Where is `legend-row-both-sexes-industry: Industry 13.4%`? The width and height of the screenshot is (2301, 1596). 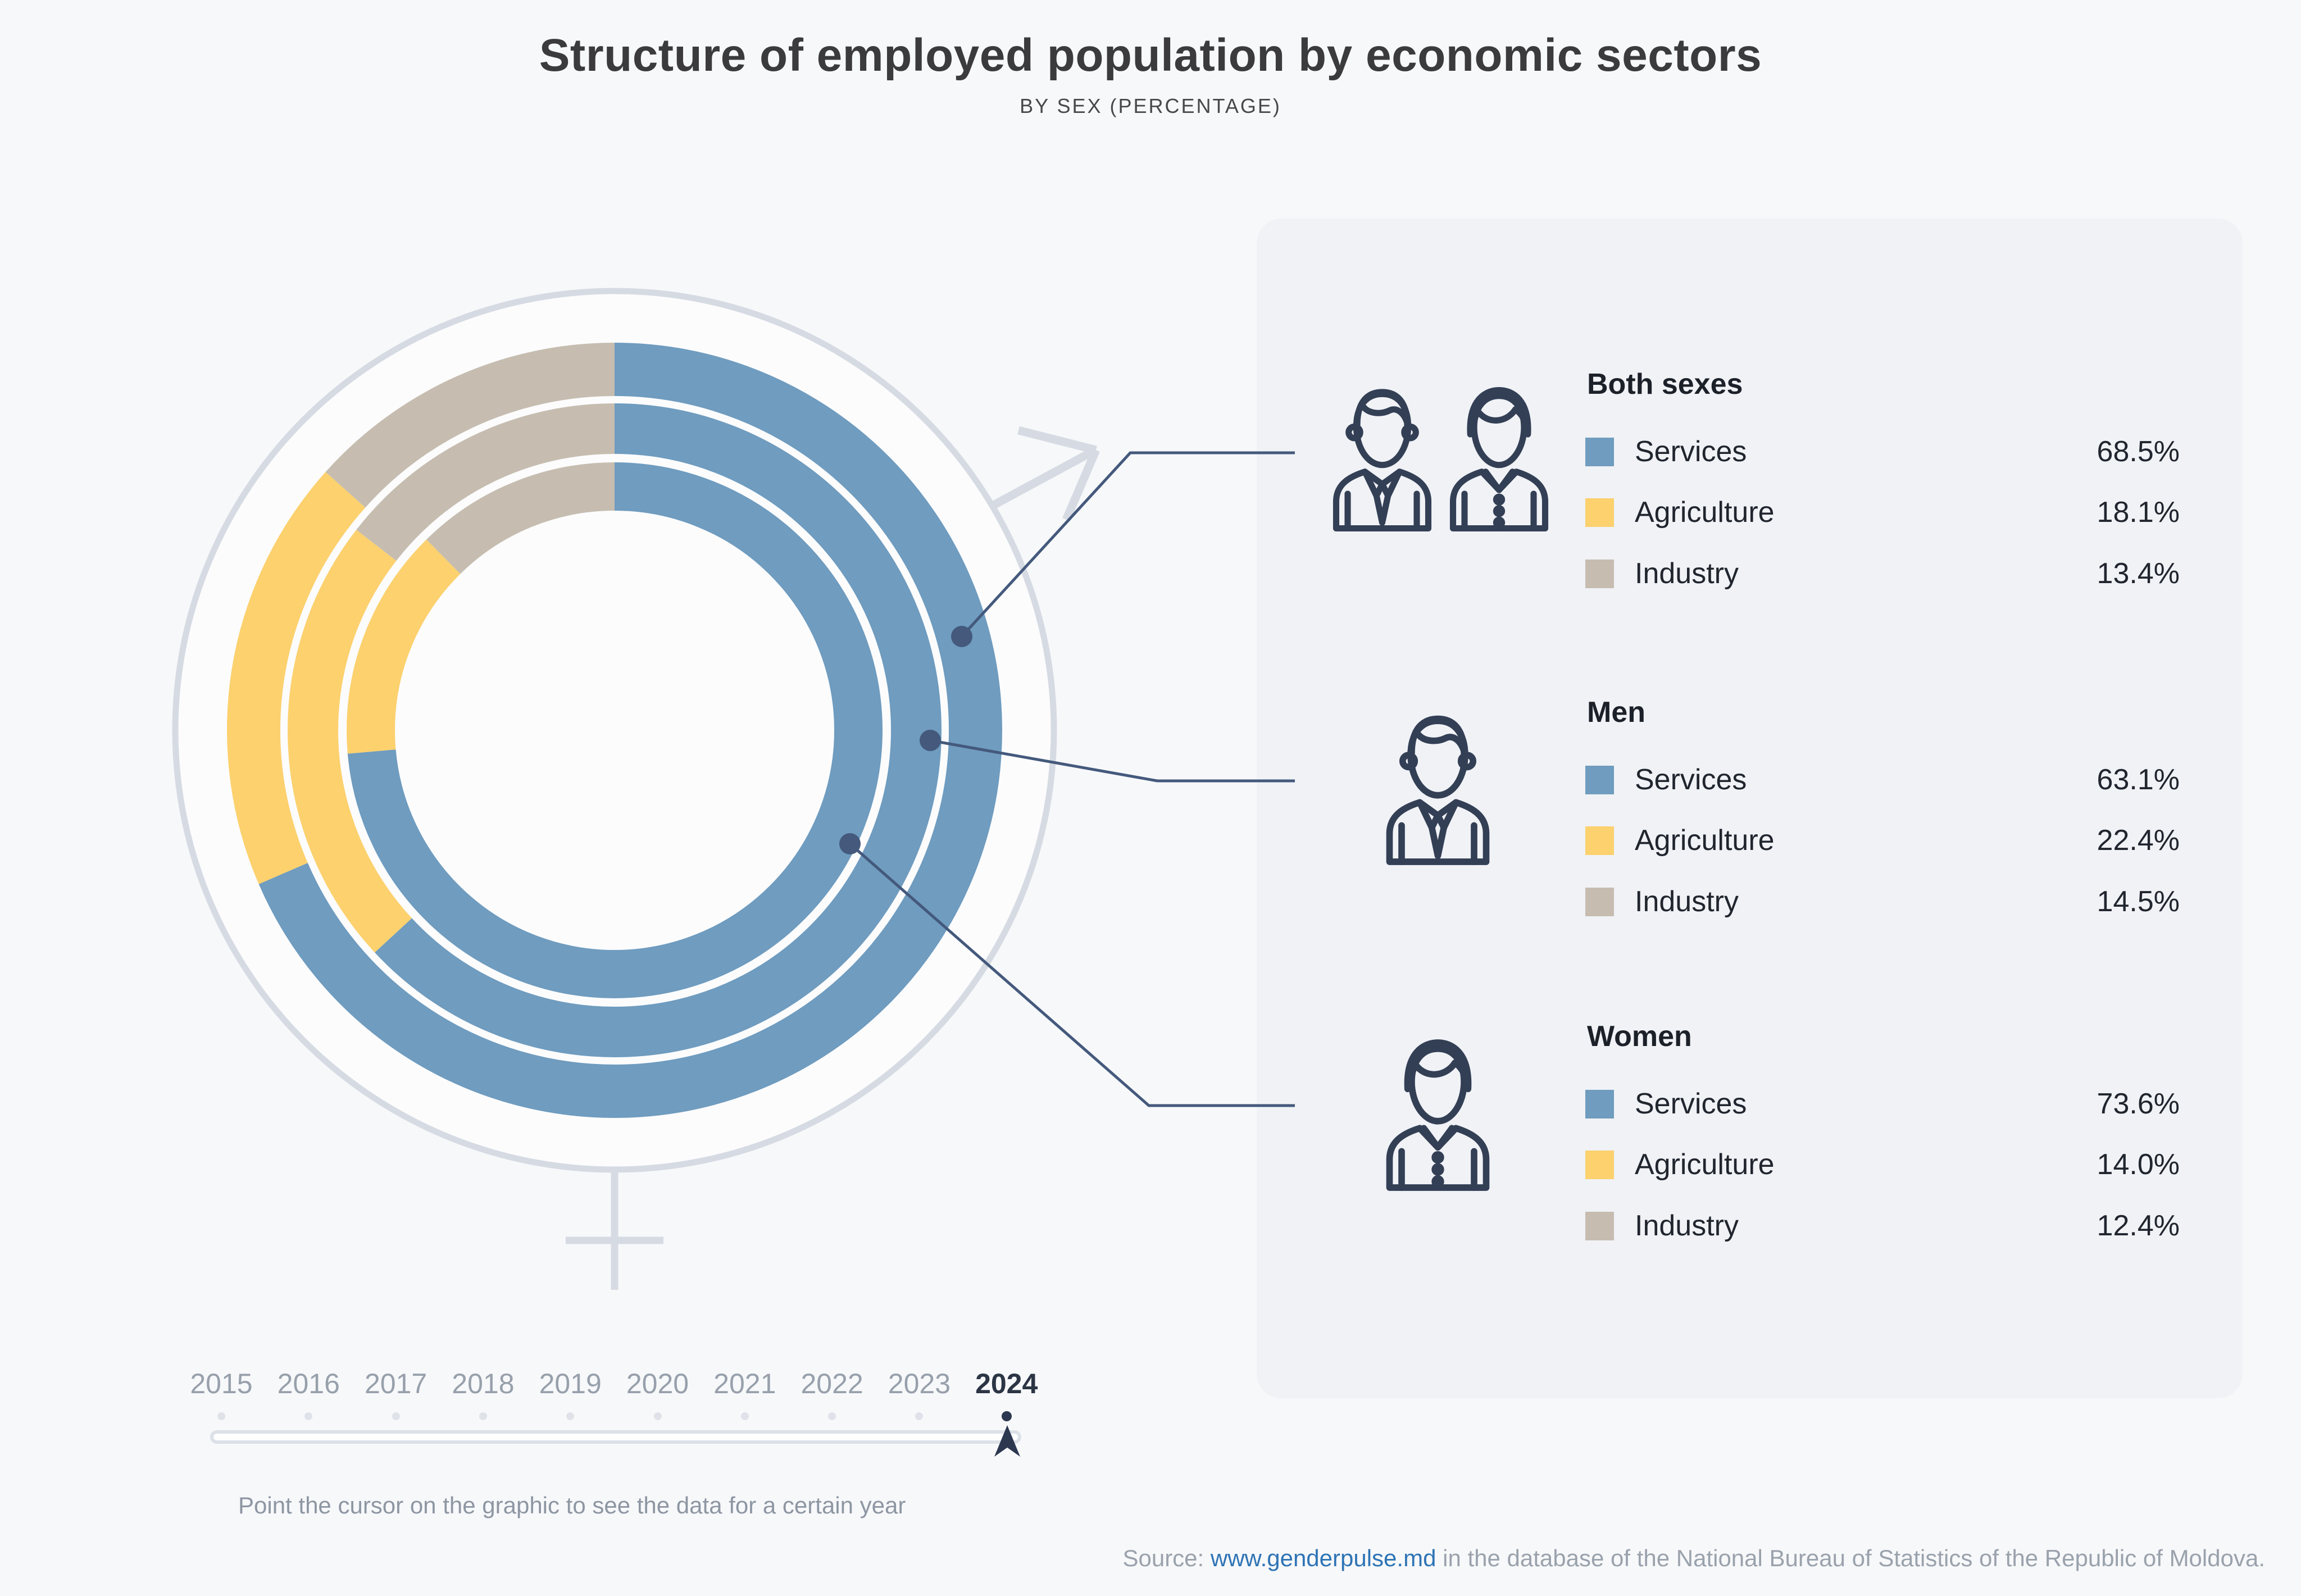
legend-row-both-sexes-industry: Industry 13.4% is located at coordinates (1882, 573).